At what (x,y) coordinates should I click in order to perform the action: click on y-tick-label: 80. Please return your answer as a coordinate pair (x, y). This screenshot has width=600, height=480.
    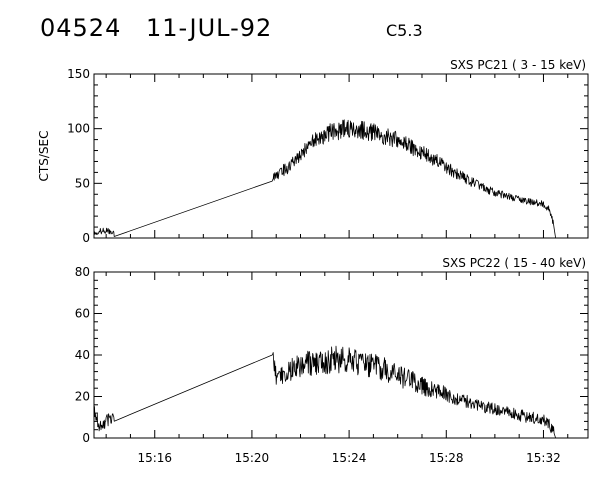
    Looking at the image, I should click on (82, 272).